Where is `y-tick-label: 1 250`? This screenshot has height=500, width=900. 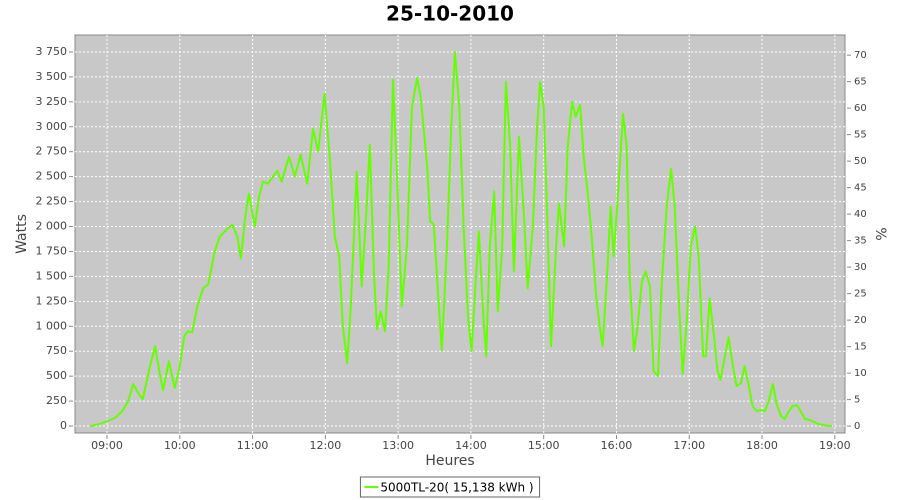
y-tick-label: 1 250 is located at coordinates (52, 300).